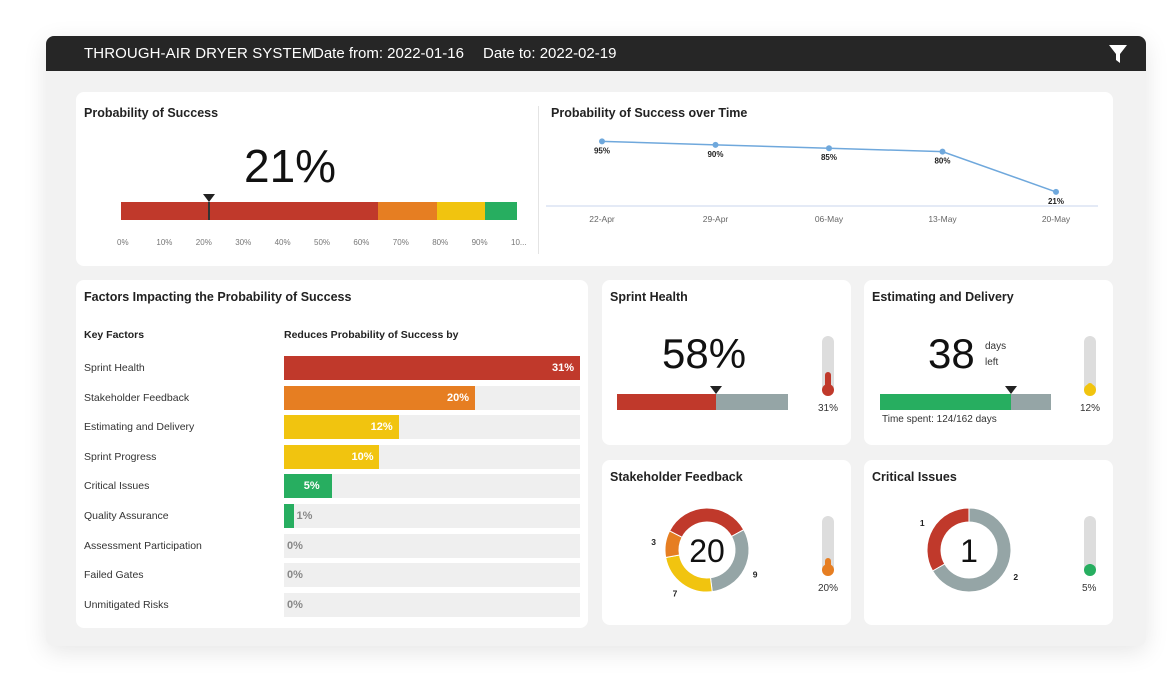 The width and height of the screenshot is (1176, 700). Describe the element at coordinates (992, 362) in the screenshot. I see `estimating-unit-left: left` at that location.